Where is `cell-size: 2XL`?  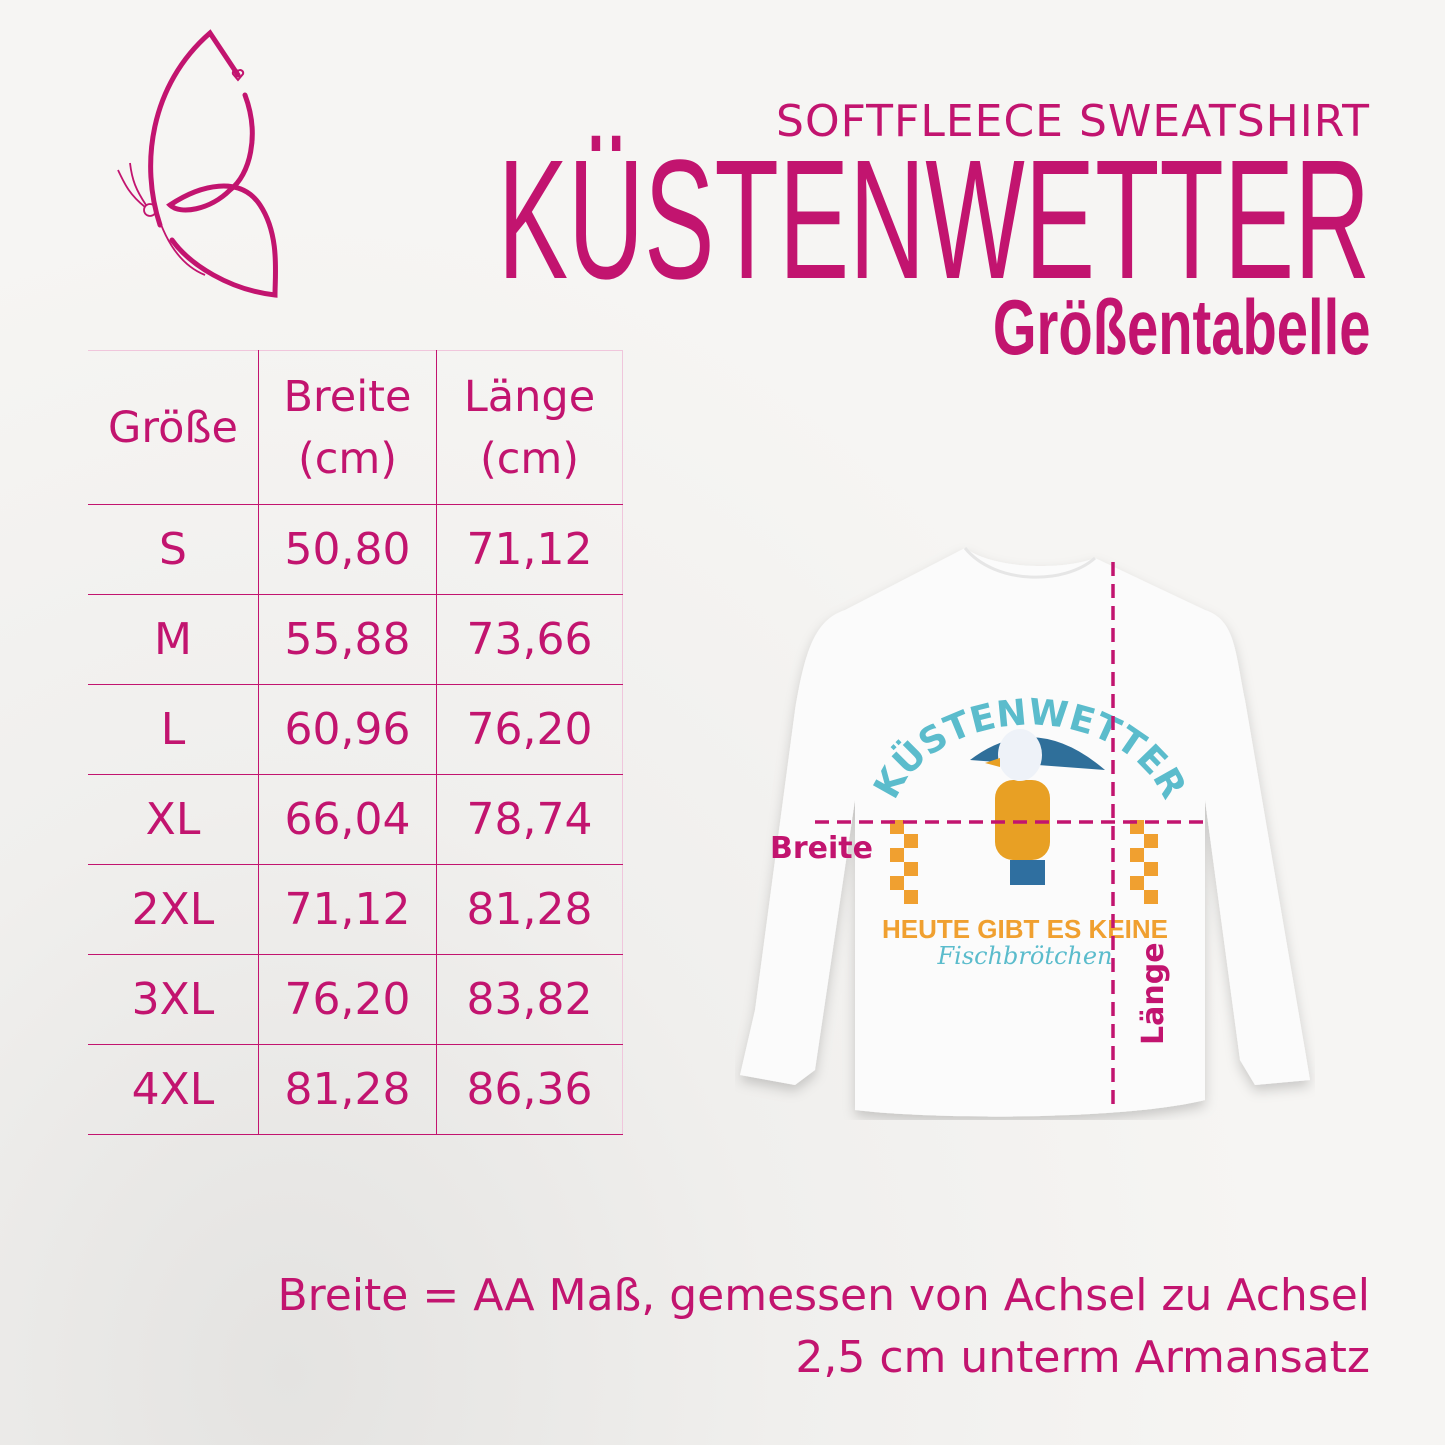 cell-size: 2XL is located at coordinates (173, 909).